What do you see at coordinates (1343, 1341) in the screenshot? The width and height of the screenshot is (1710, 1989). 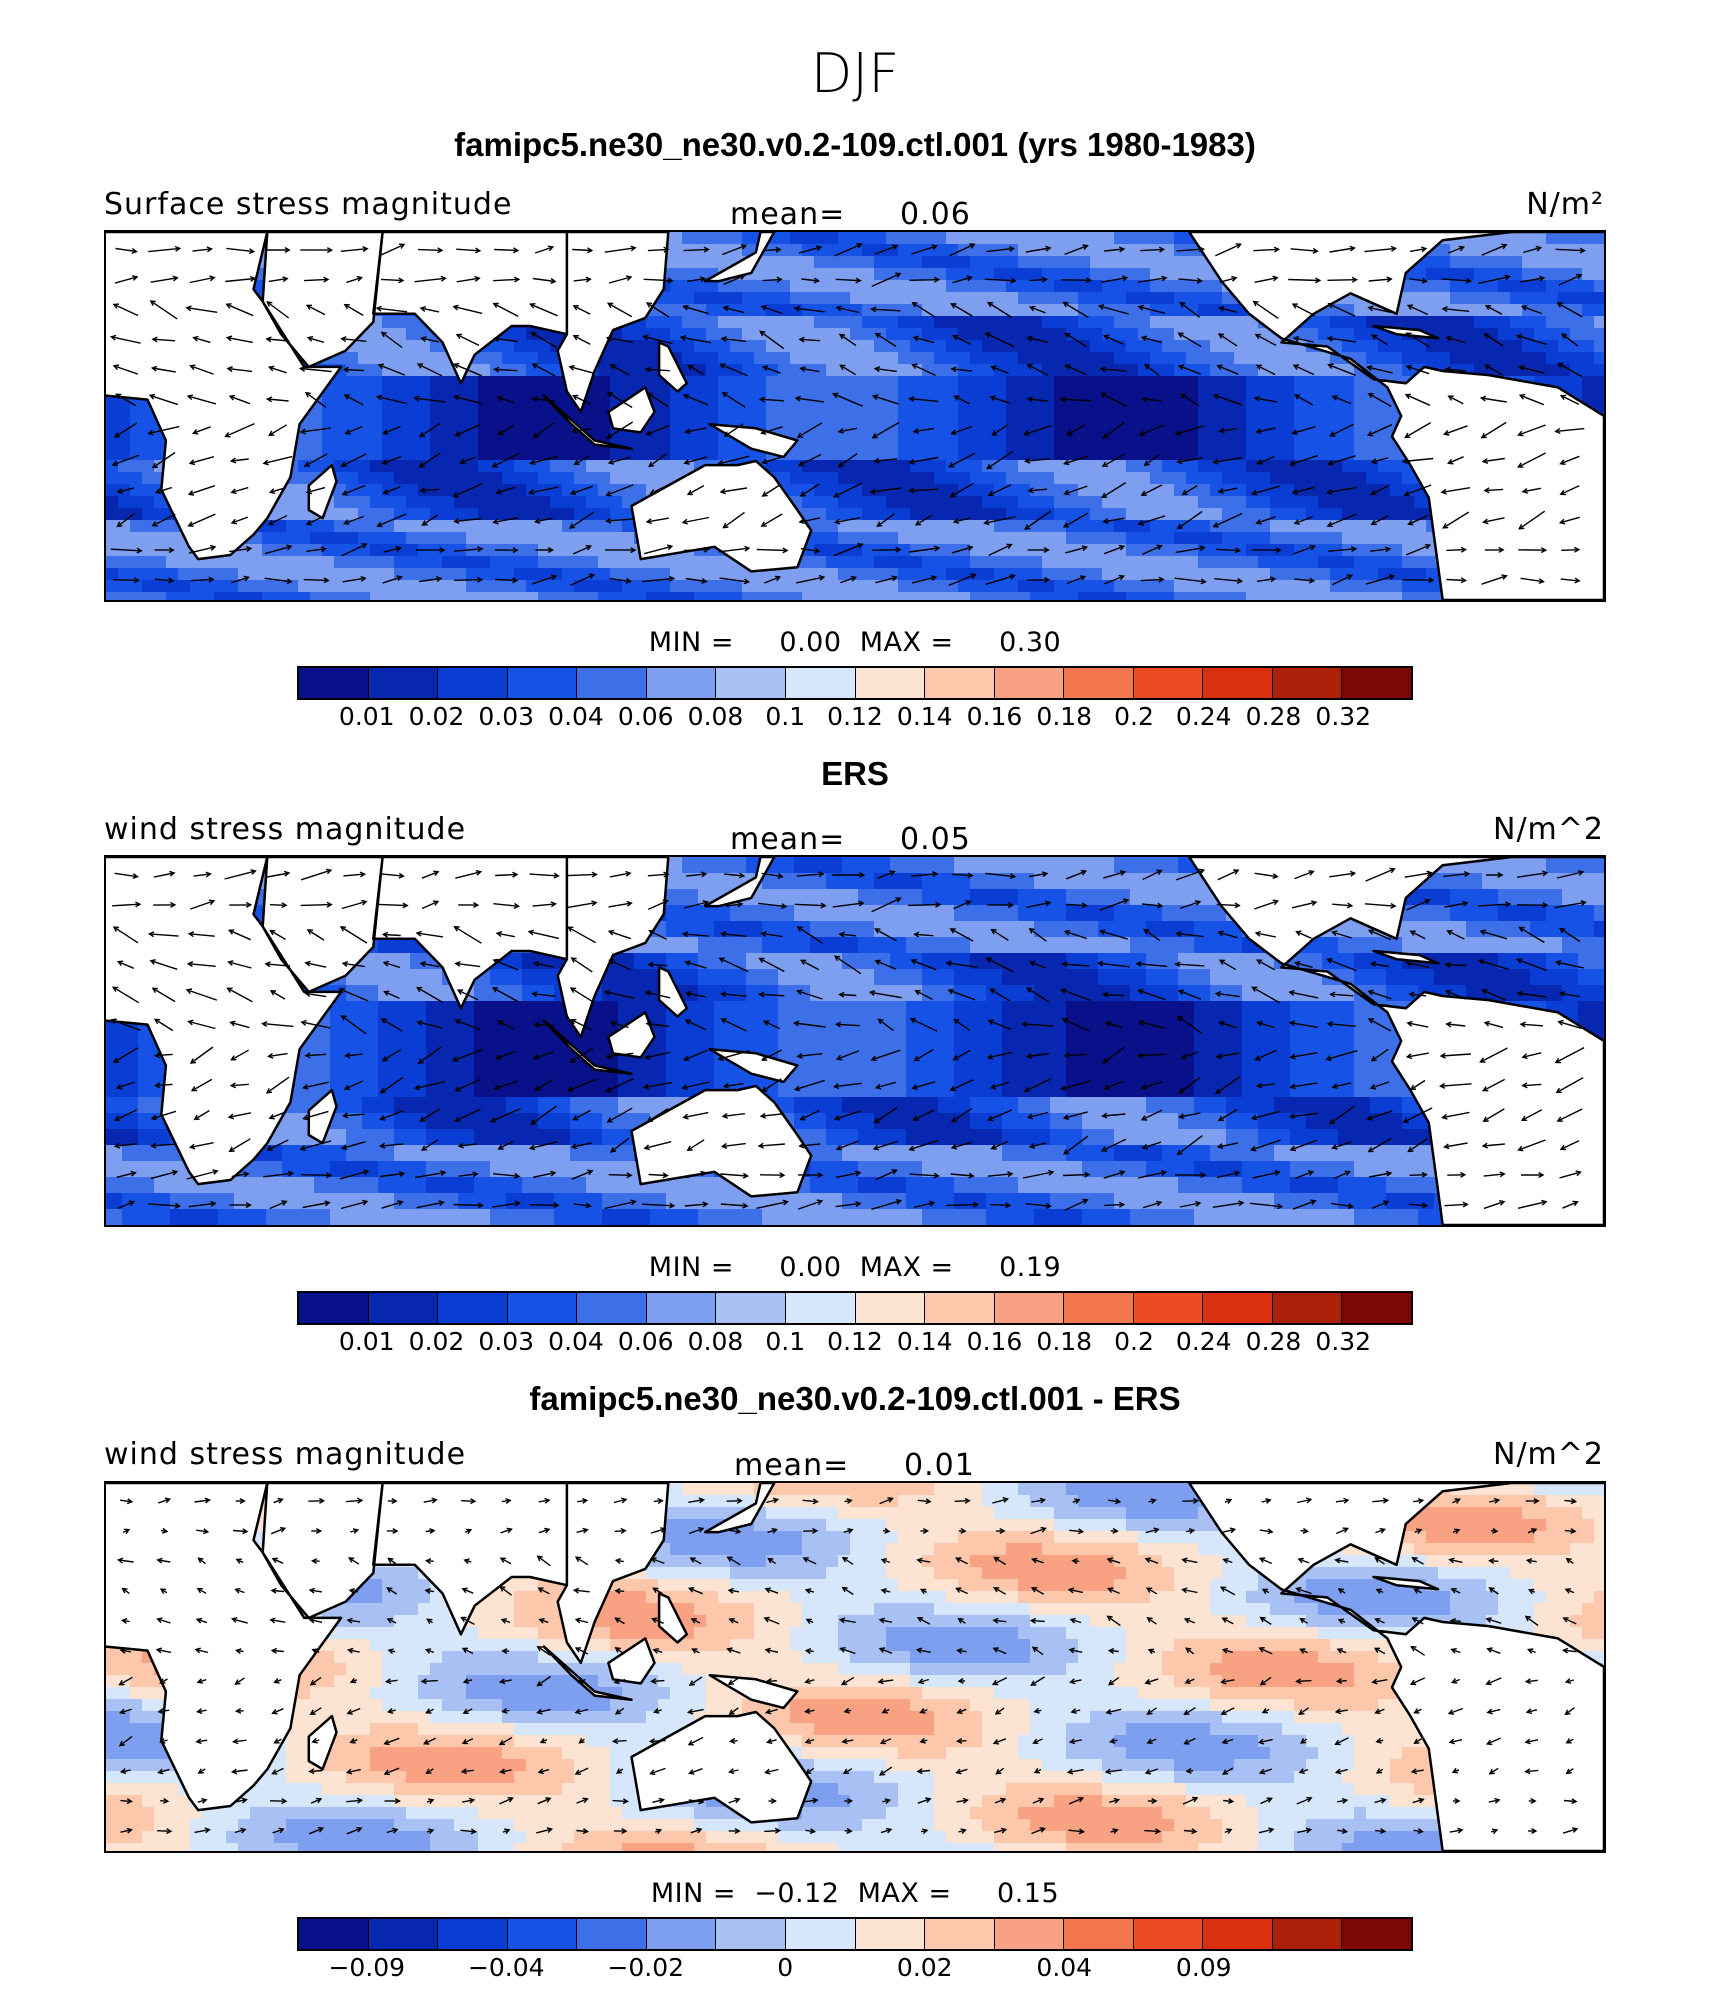 I see `colorbar-tick-label: 0.32` at bounding box center [1343, 1341].